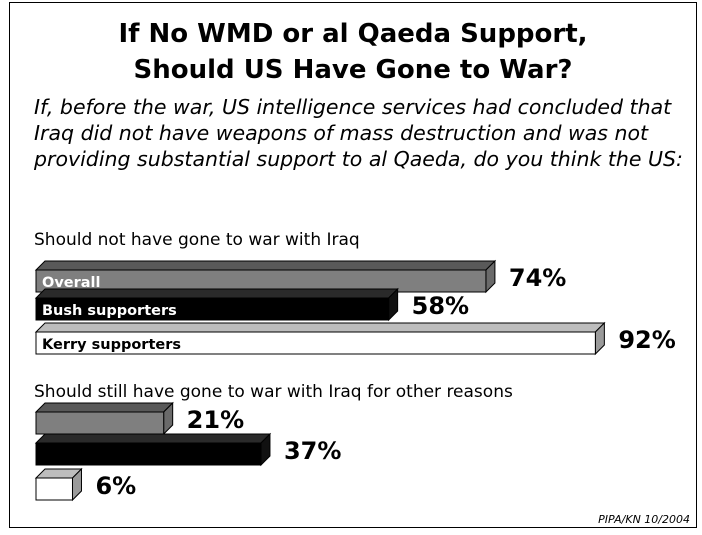  I want to click on chart-title-line2: Should US Have Gone to War?, so click(353, 70).